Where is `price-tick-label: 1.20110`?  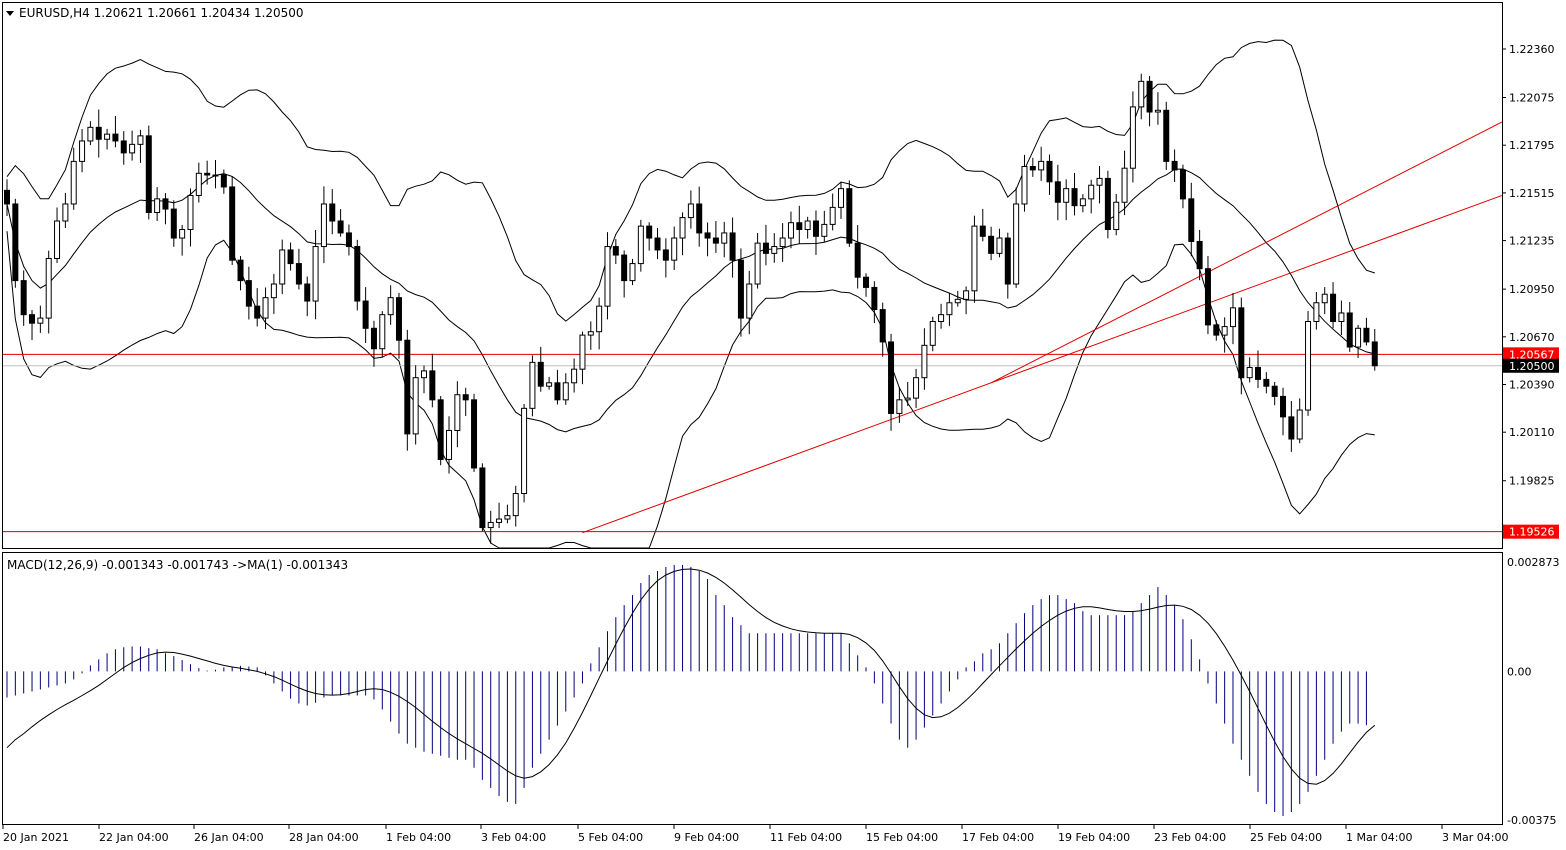
price-tick-label: 1.20110 is located at coordinates (1532, 432).